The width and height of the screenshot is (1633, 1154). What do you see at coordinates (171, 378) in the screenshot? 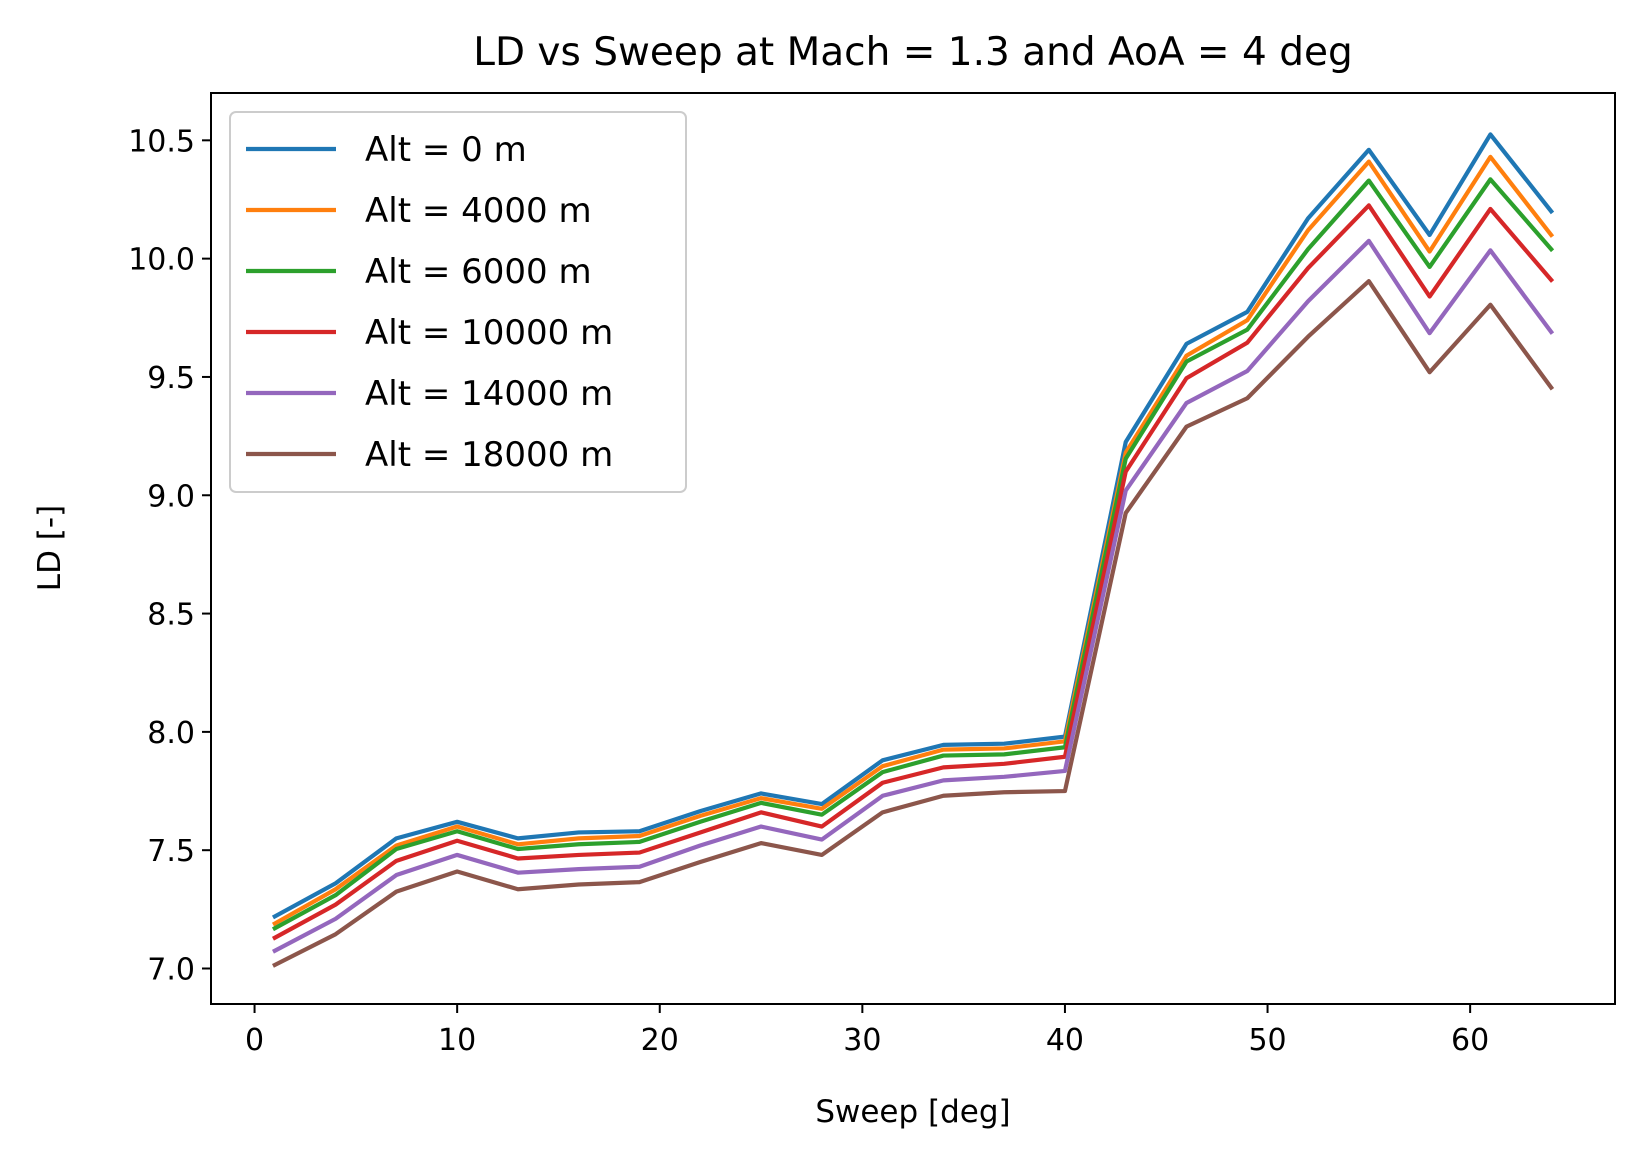
I see `y-tick-label: 9.5` at bounding box center [171, 378].